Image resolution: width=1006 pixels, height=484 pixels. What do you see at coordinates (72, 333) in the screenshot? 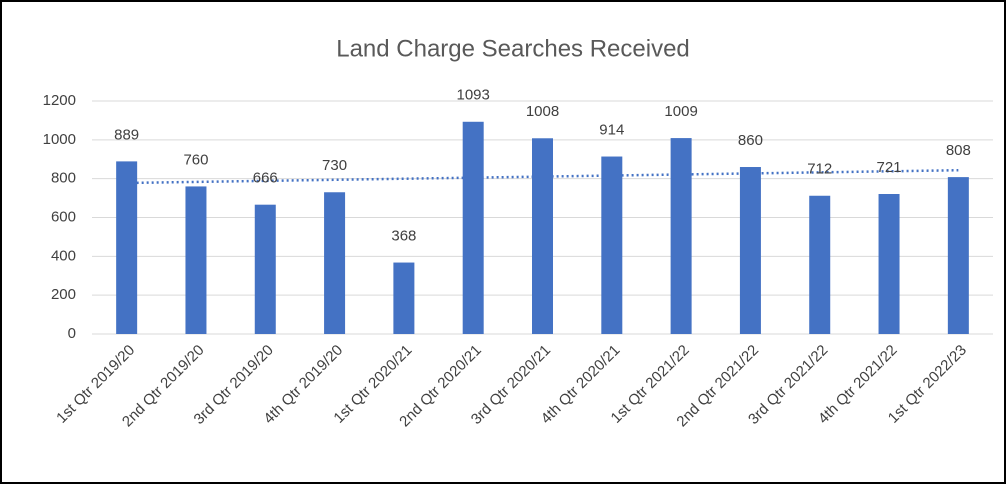
I see `y-tick-label: 0` at bounding box center [72, 333].